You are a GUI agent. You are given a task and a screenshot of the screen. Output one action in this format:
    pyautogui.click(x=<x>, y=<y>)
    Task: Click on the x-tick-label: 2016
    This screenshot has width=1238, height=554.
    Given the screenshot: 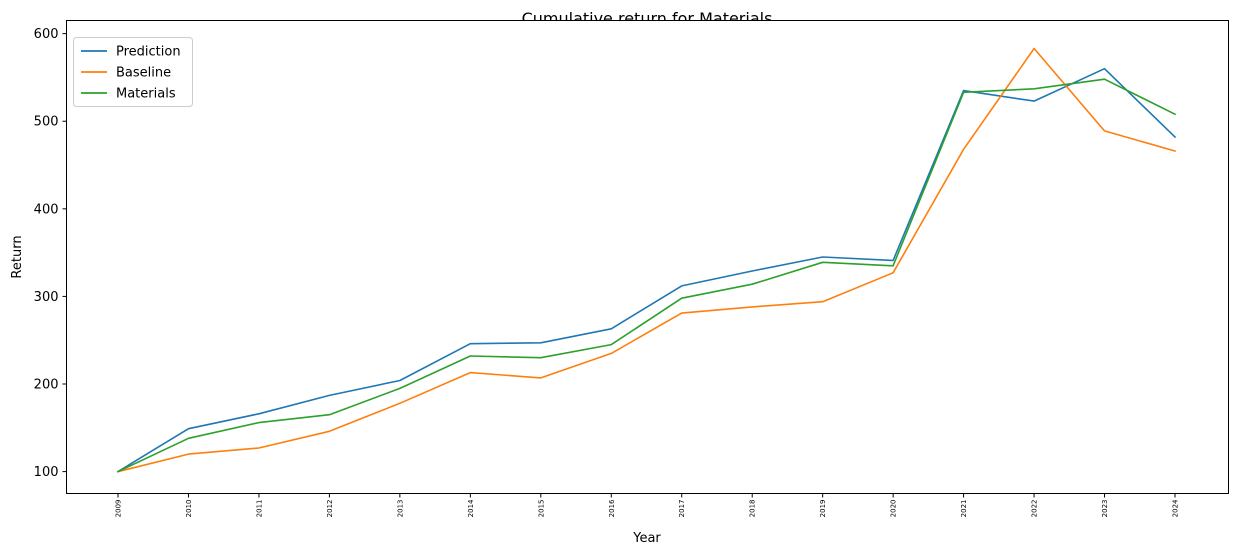 What is the action you would take?
    pyautogui.click(x=612, y=508)
    